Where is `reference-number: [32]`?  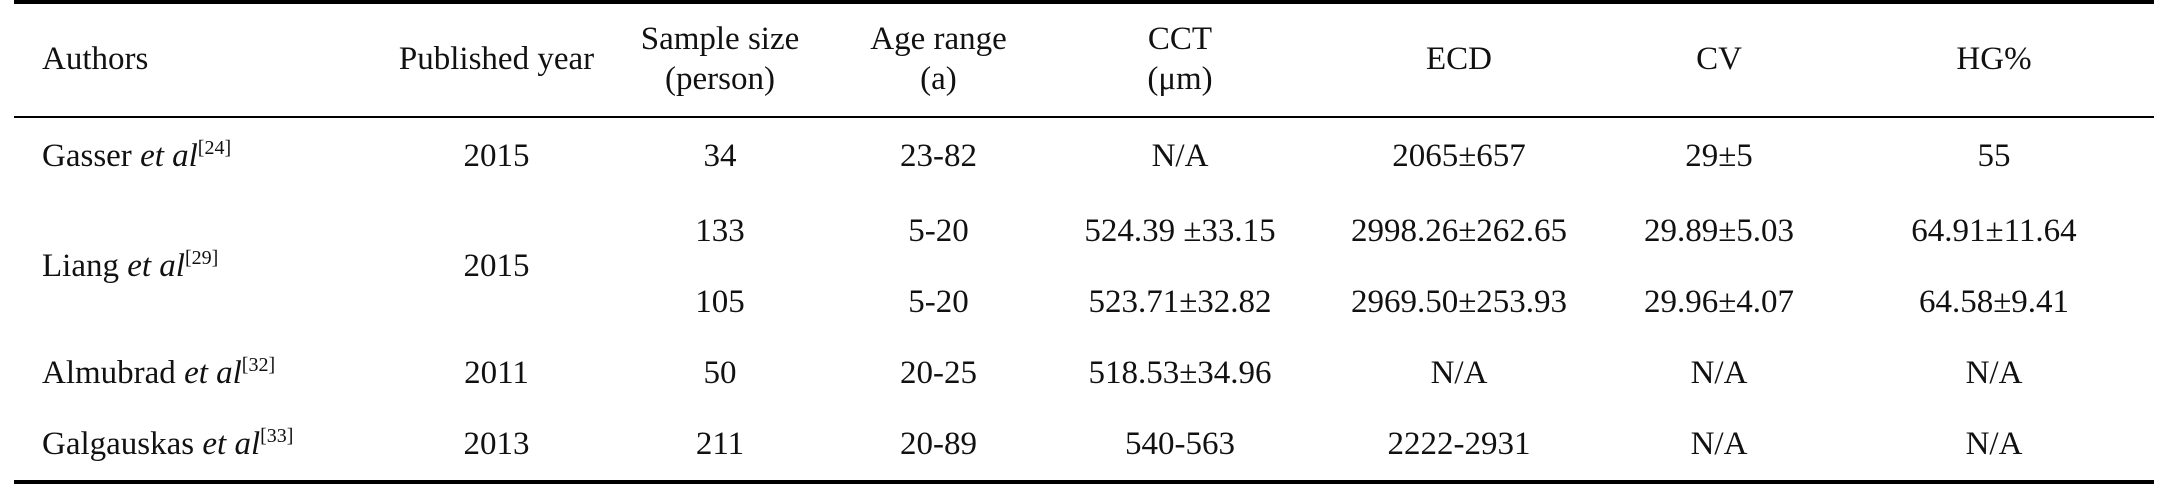 reference-number: [32] is located at coordinates (258, 364).